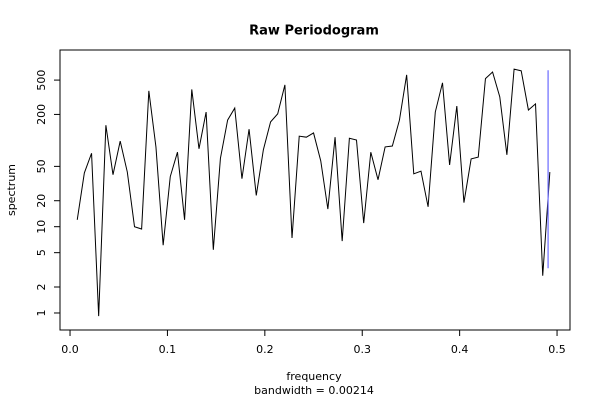 Image resolution: width=600 pixels, height=404 pixels. I want to click on x-tick-label: 0.0, so click(70, 349).